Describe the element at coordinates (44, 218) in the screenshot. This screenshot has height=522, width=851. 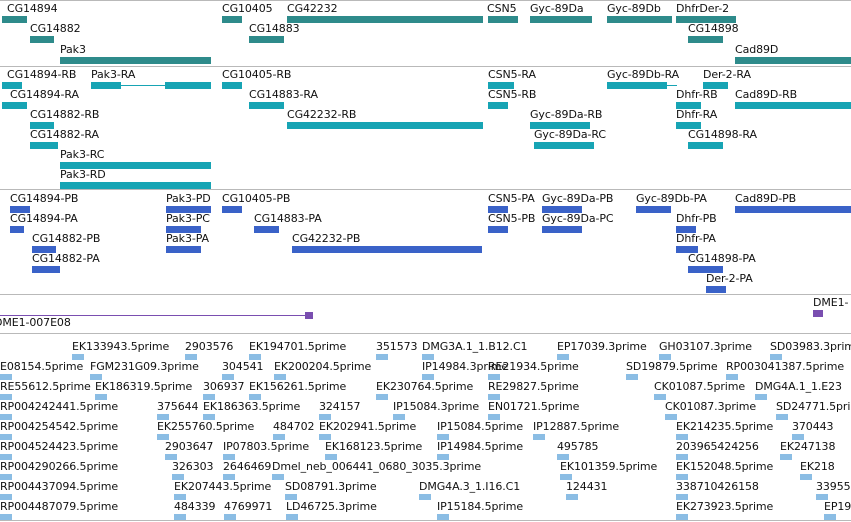
I see `protein-label: CG14894-PA` at that location.